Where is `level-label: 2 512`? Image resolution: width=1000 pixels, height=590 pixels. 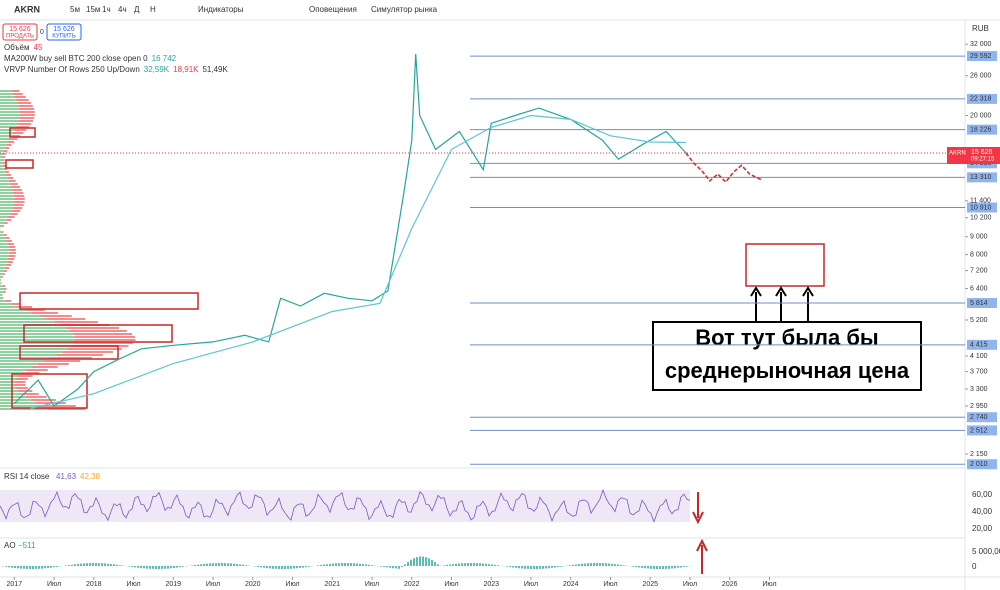 level-label: 2 512 is located at coordinates (979, 430).